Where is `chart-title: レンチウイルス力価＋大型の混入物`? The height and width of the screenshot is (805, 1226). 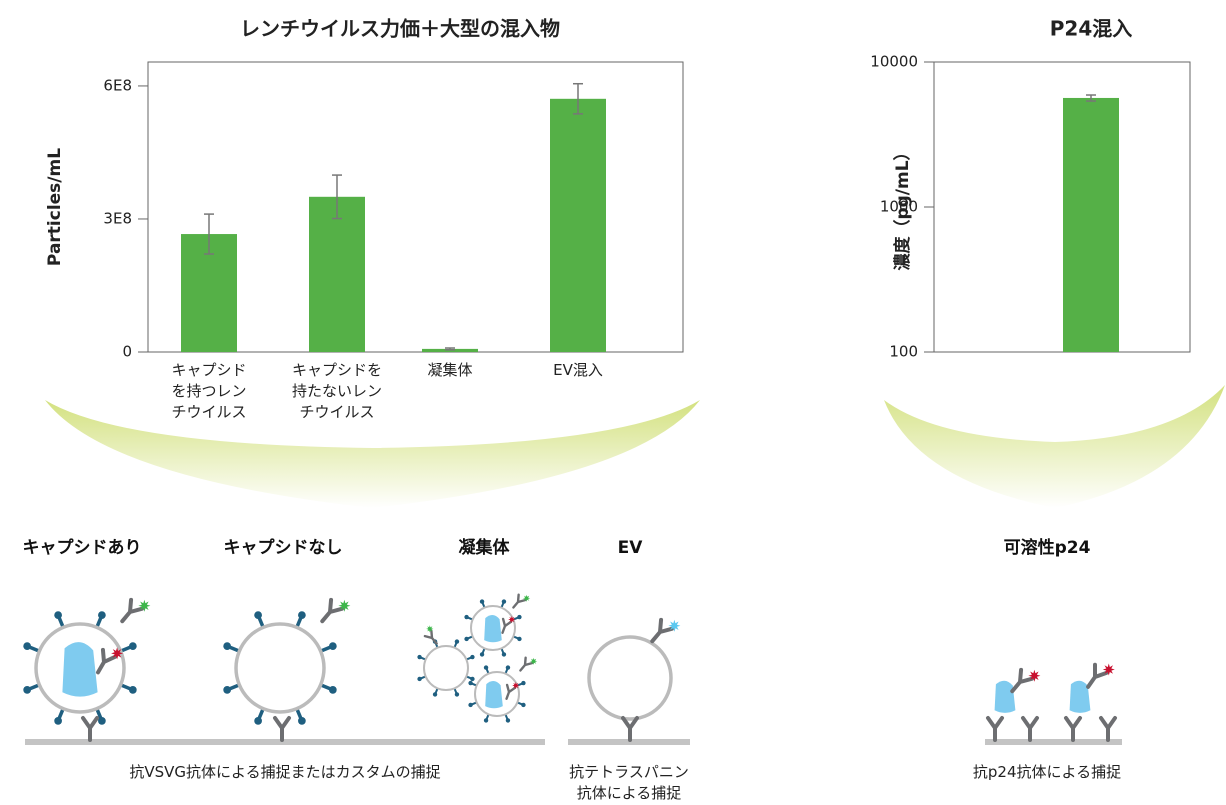 chart-title: レンチウイルス力価＋大型の混入物 is located at coordinates (400, 29).